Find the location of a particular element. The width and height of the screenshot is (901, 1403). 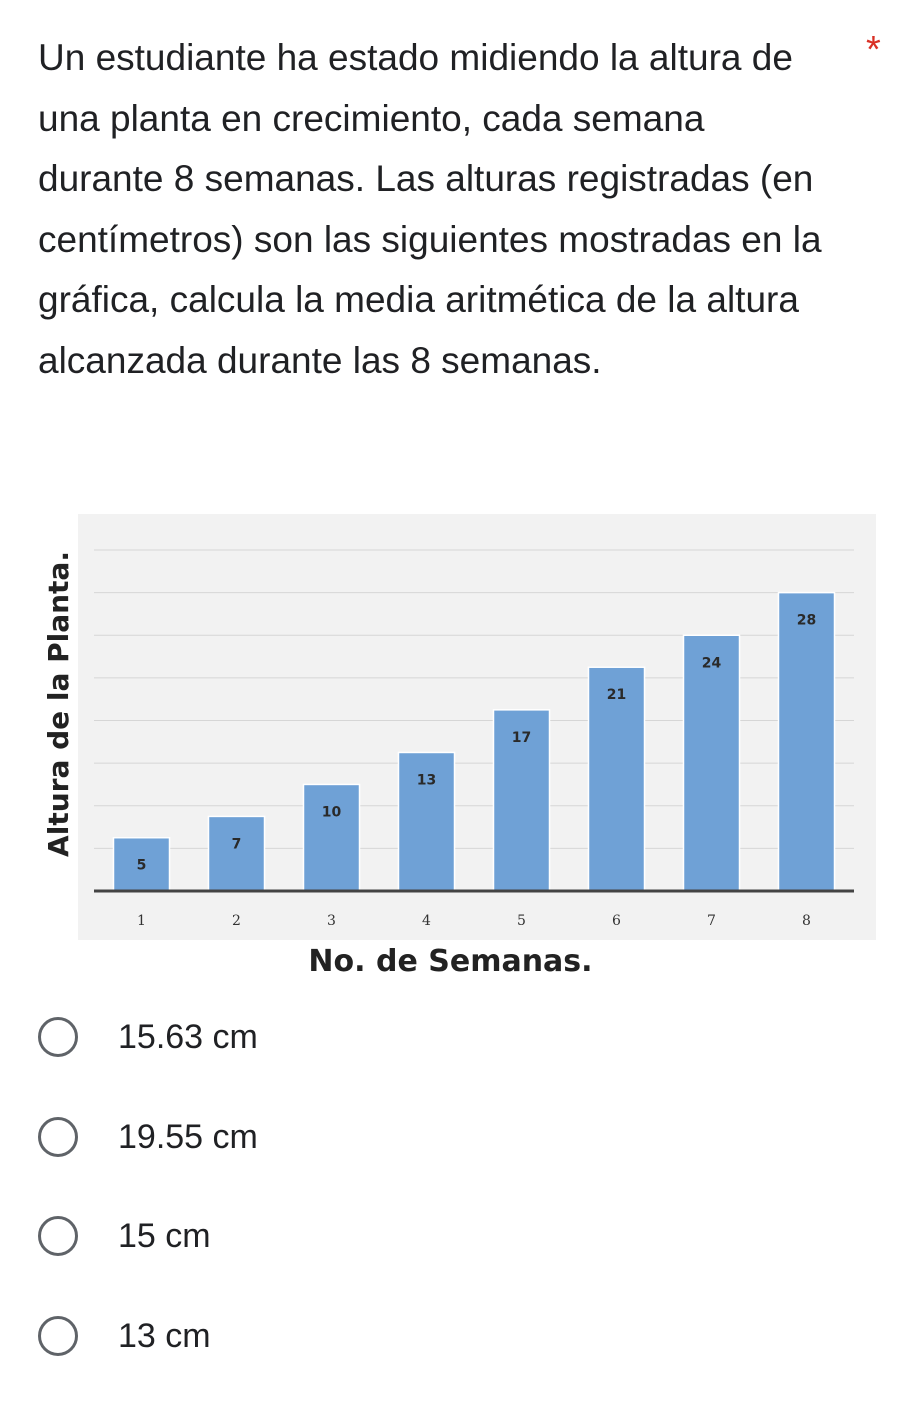

data-label: 28 is located at coordinates (806, 621).